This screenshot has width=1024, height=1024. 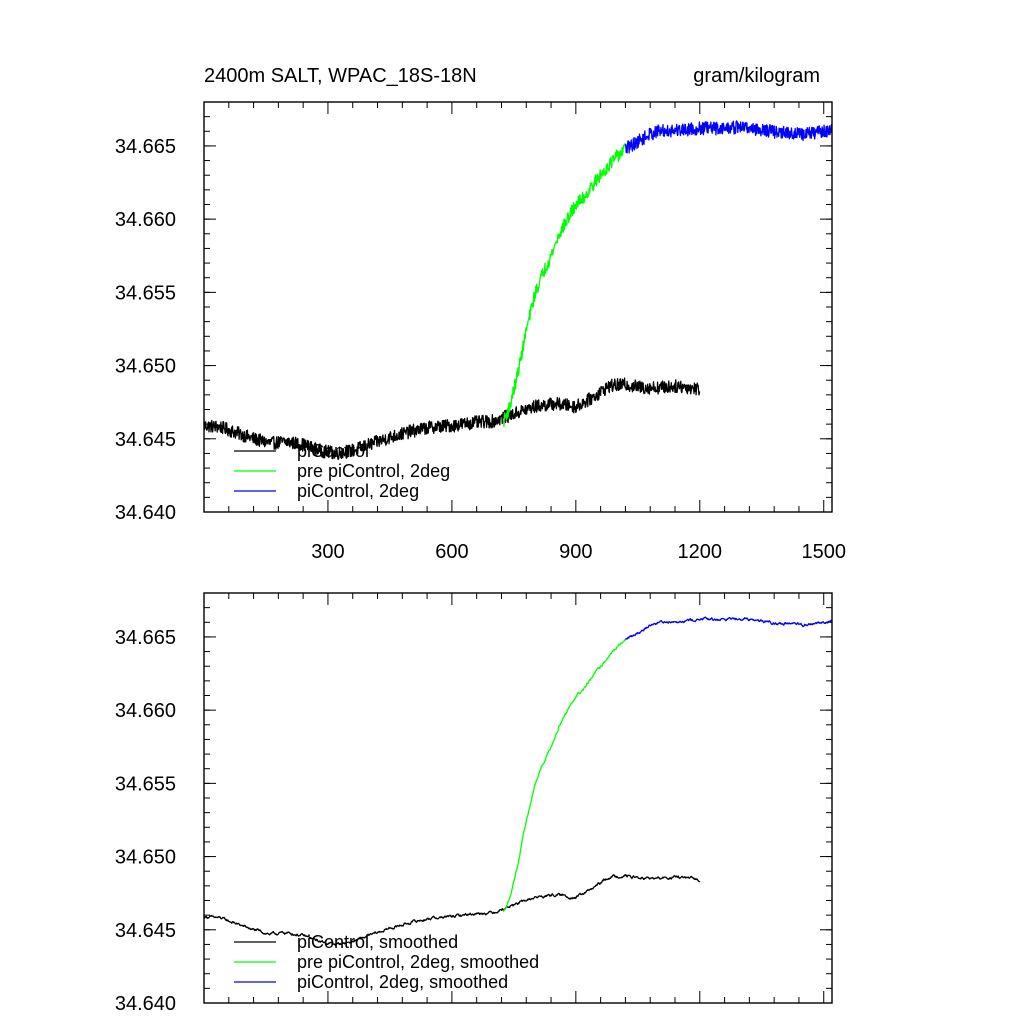 I want to click on x-tick-label: 900, so click(x=575, y=552).